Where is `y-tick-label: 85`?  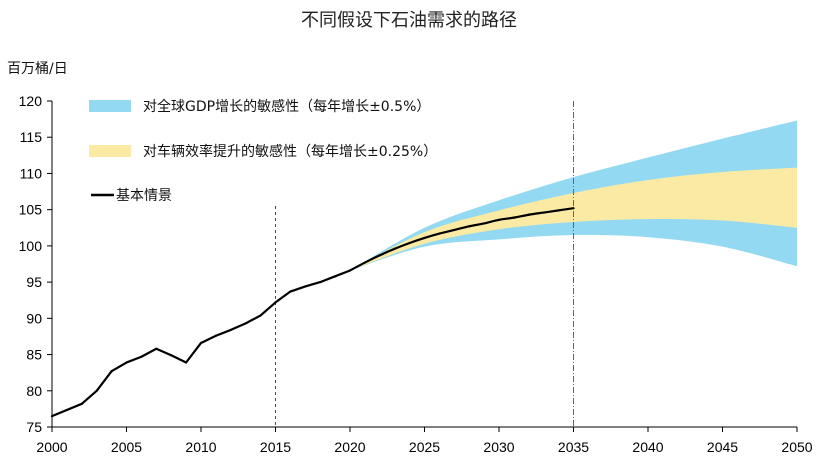 y-tick-label: 85 is located at coordinates (34, 355).